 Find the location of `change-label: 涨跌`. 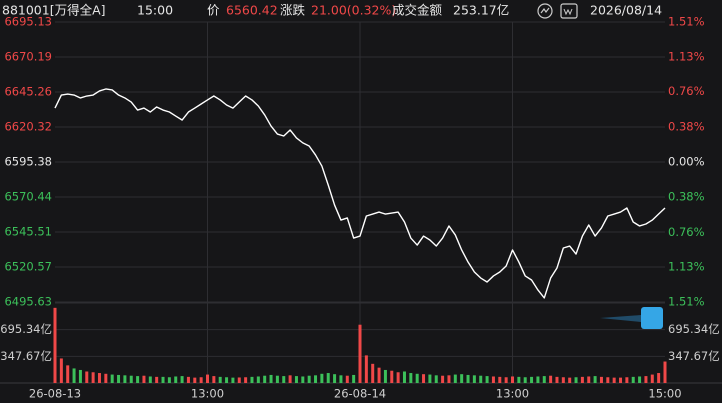

change-label: 涨跌 is located at coordinates (293, 10).